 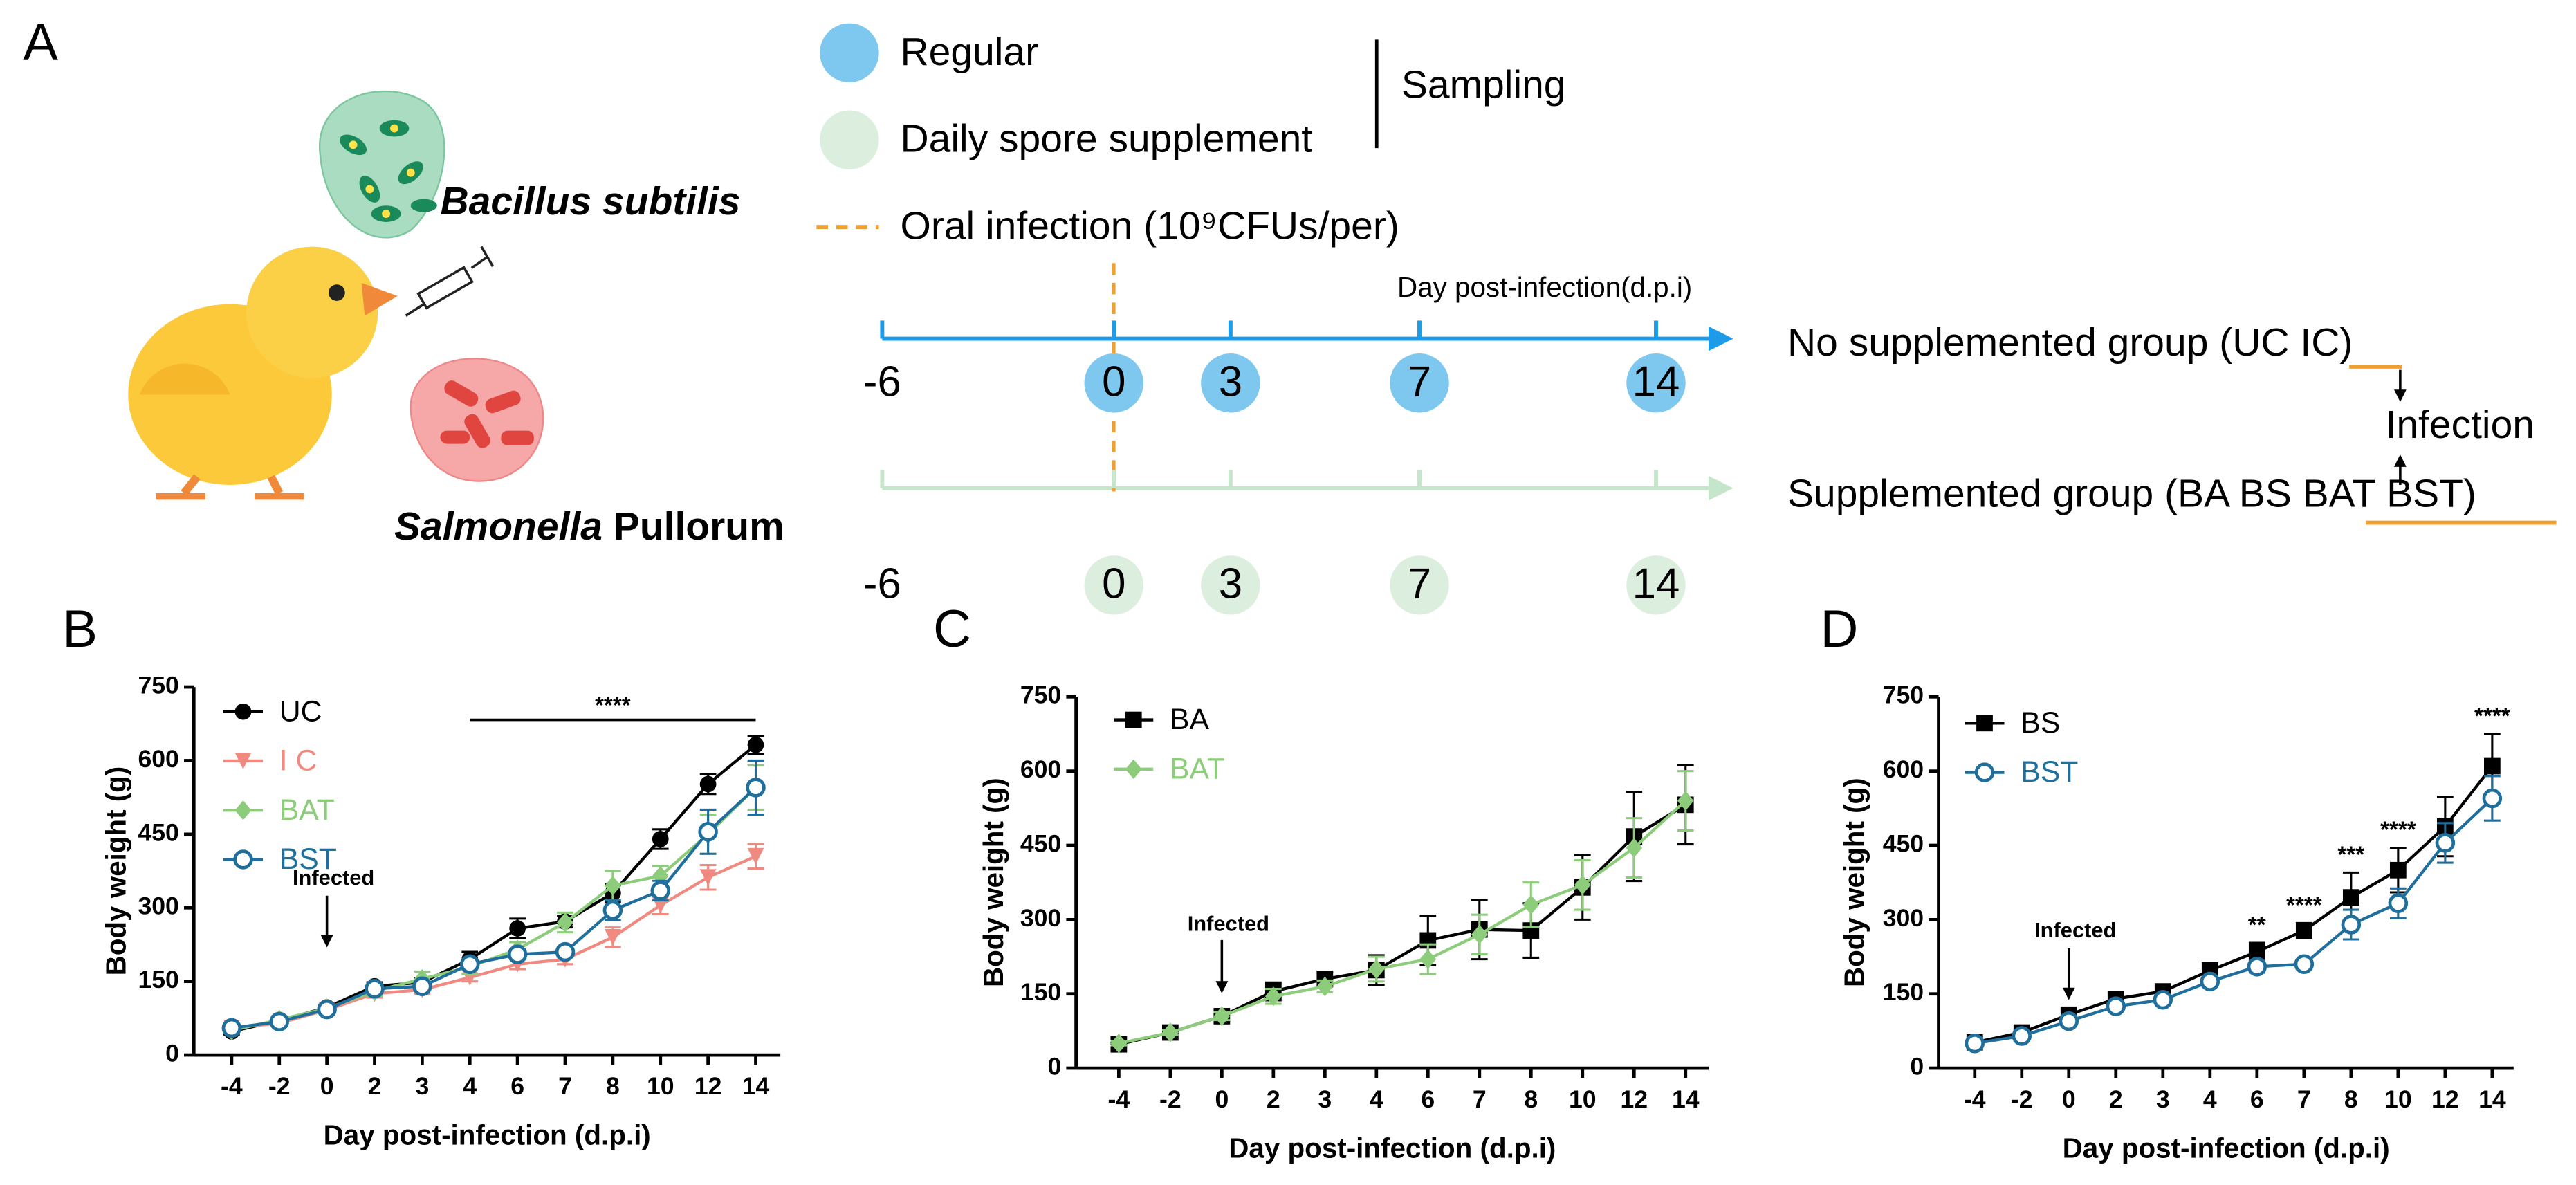 I want to click on timeline-label: Day post-infection(d.p.i), so click(x=1544, y=287).